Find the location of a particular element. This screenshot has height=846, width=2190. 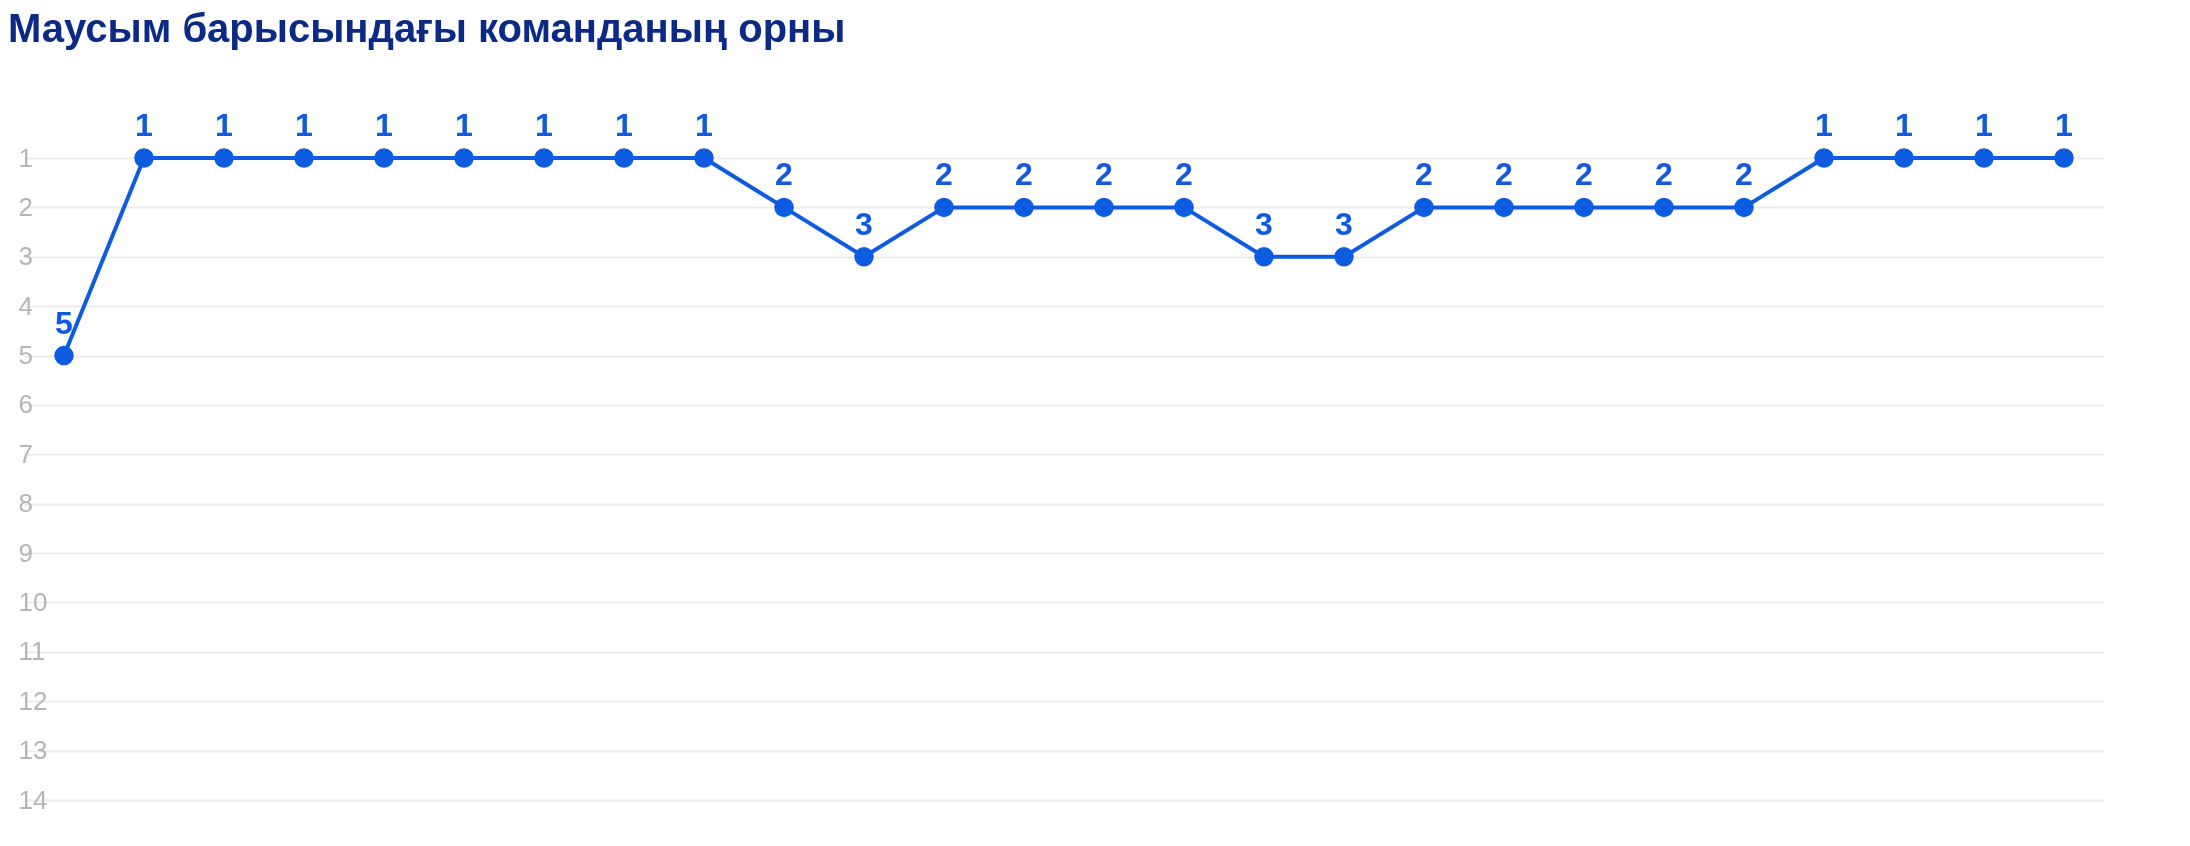

y-tick-label: 12 is located at coordinates (33, 700).